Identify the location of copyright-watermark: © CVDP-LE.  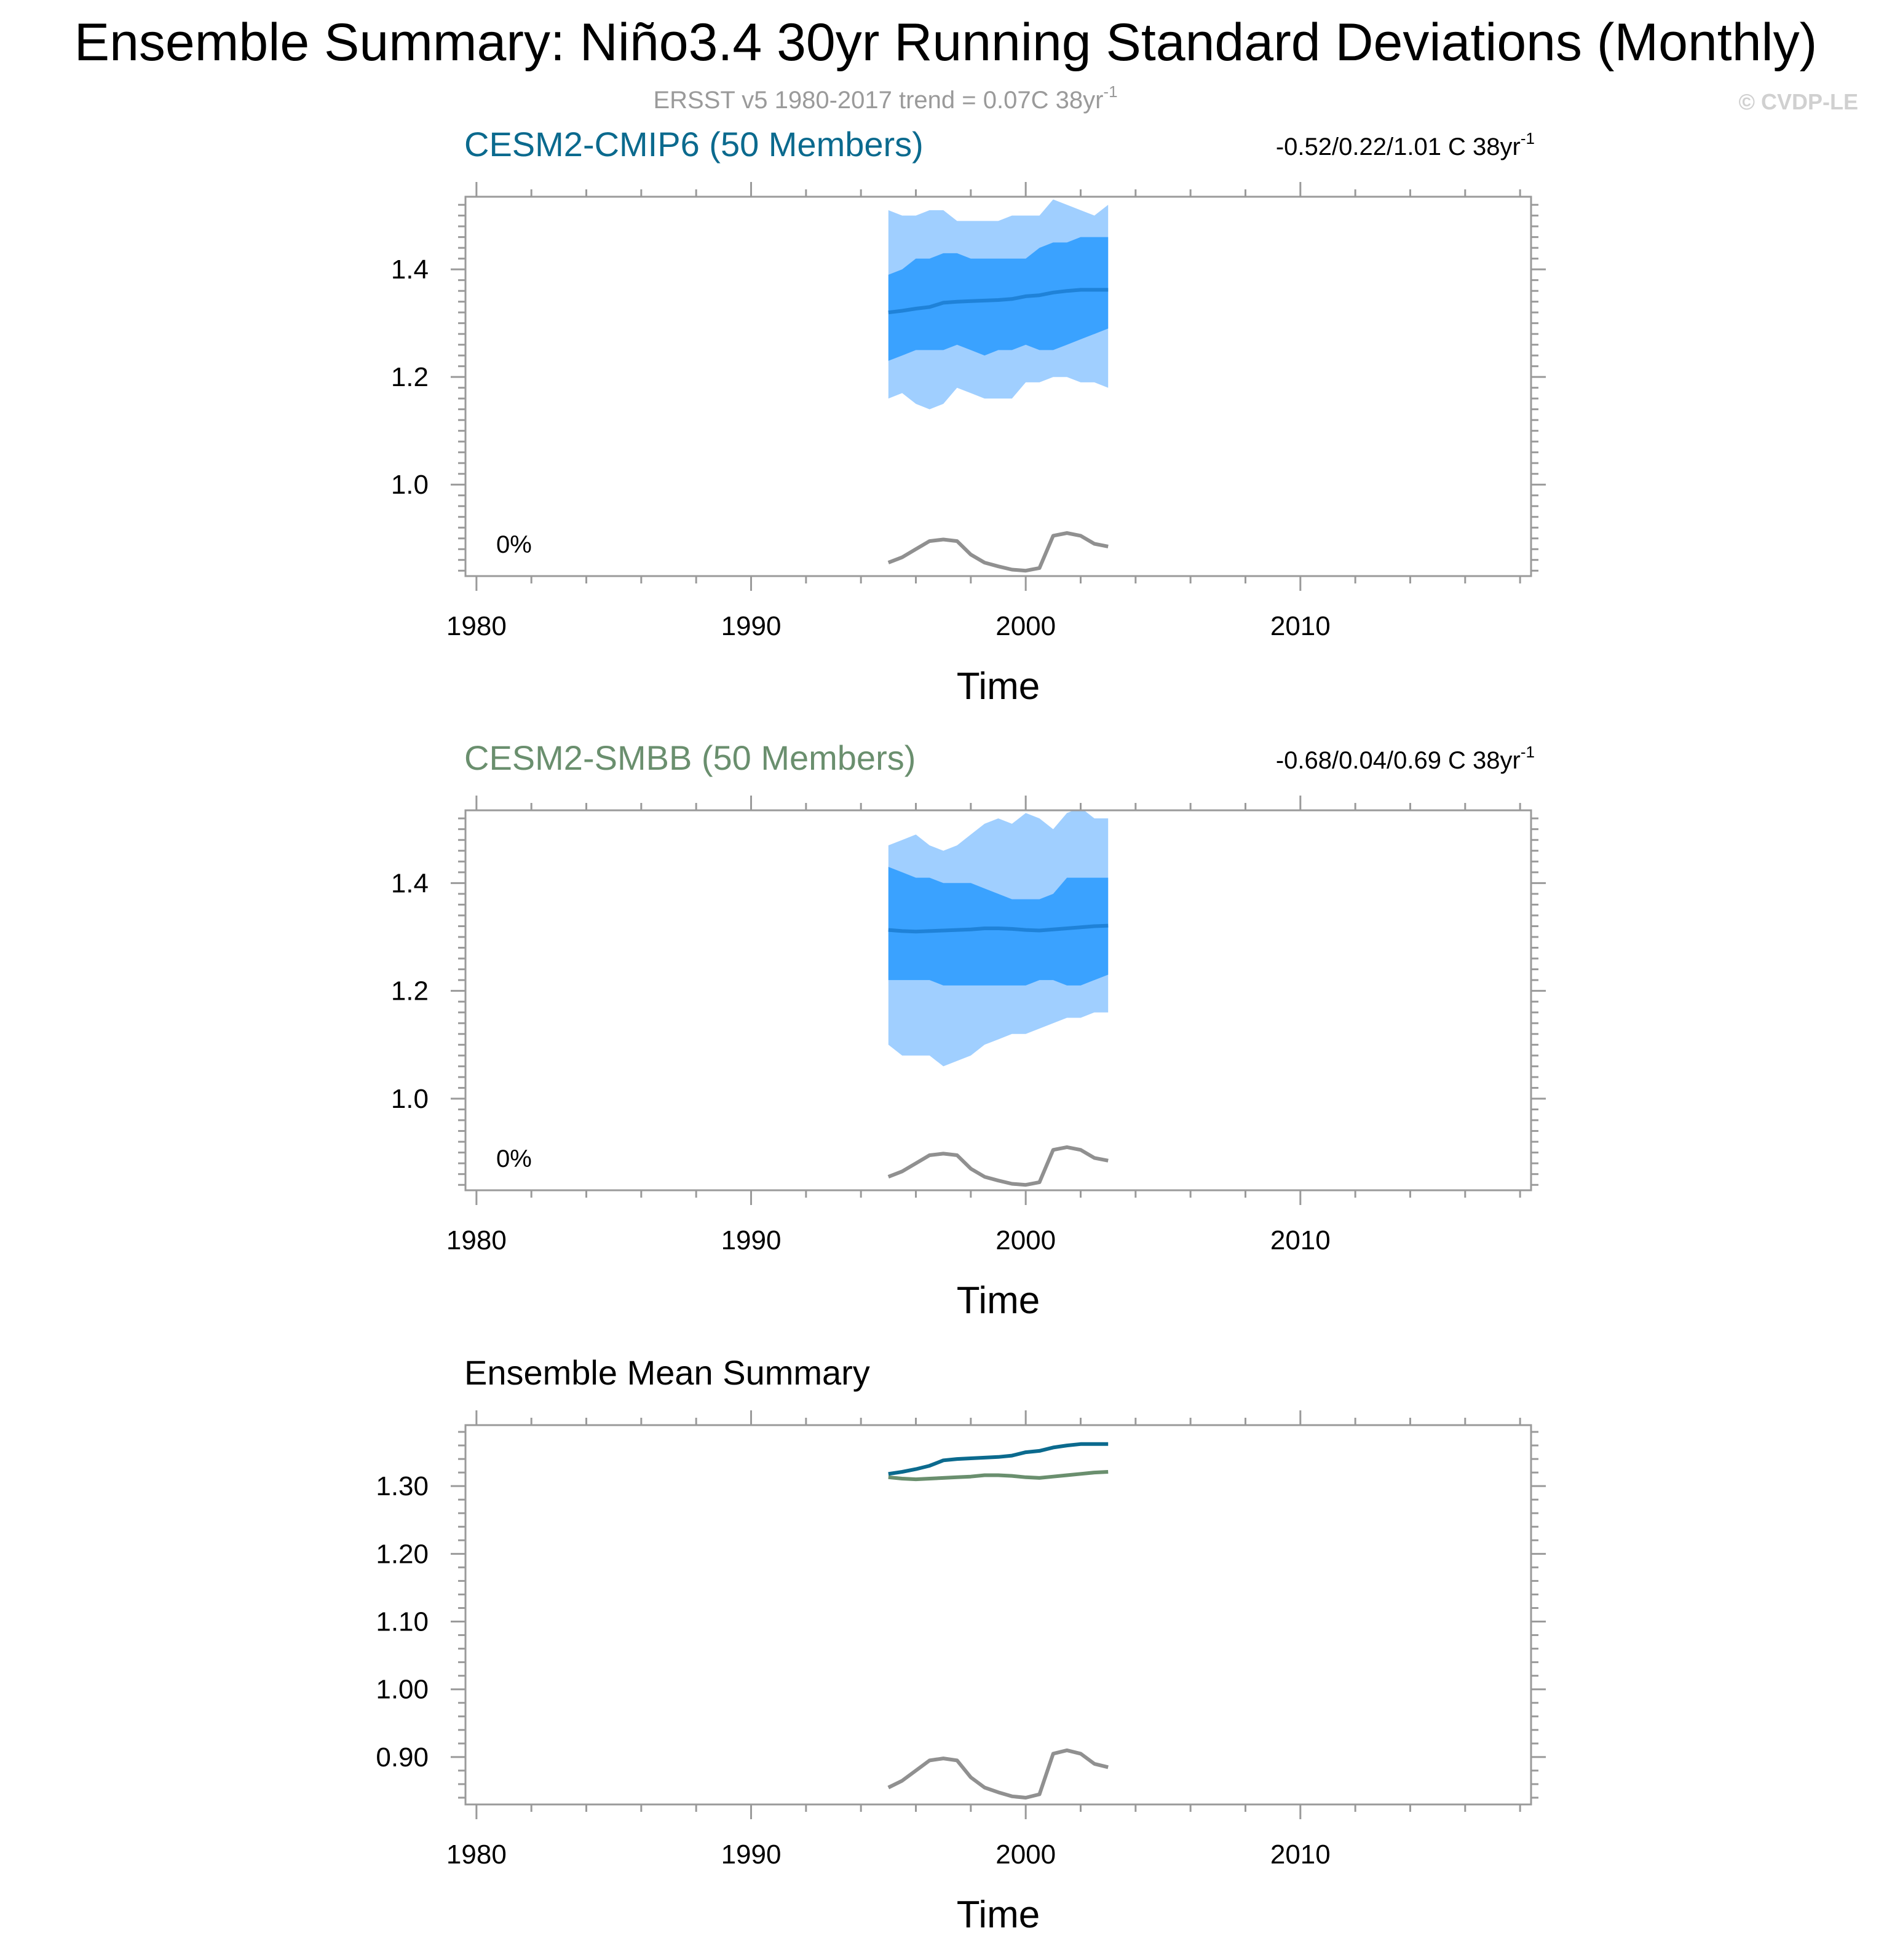
(1798, 101).